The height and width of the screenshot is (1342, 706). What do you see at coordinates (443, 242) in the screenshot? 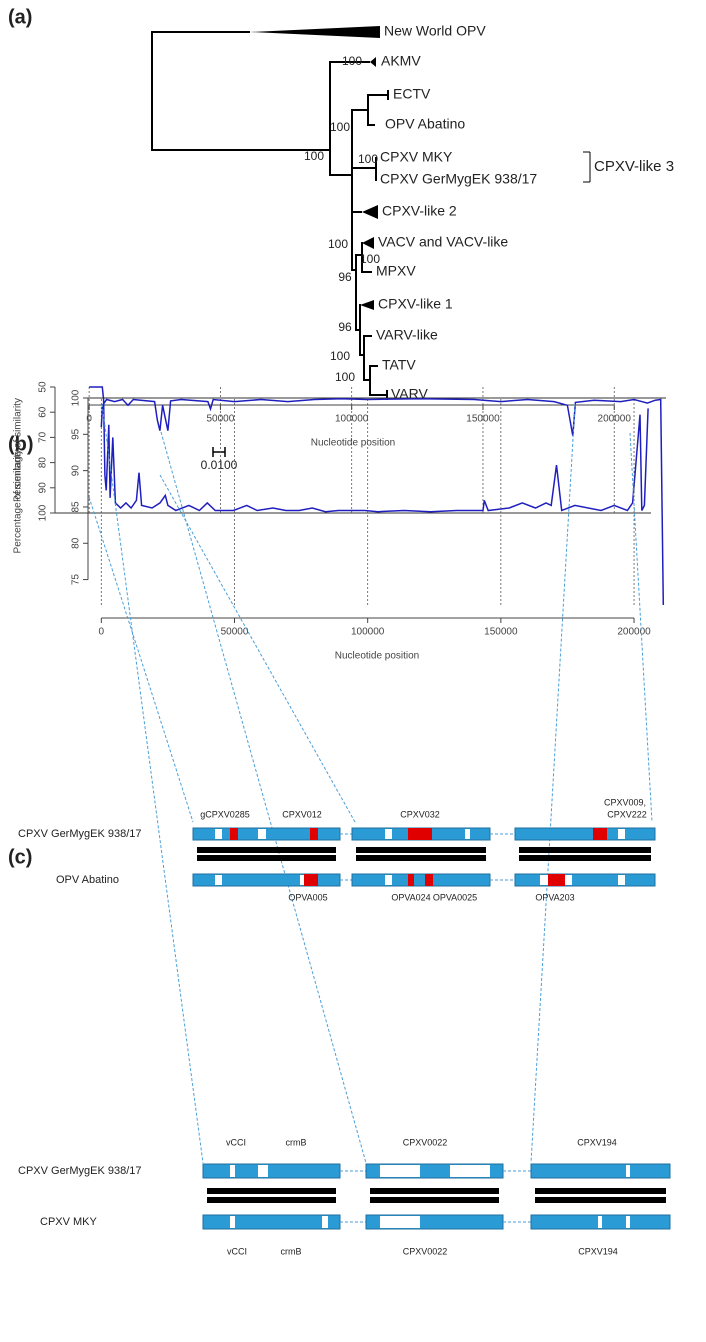
I see `leaf-label: VACV and VACV-like` at bounding box center [443, 242].